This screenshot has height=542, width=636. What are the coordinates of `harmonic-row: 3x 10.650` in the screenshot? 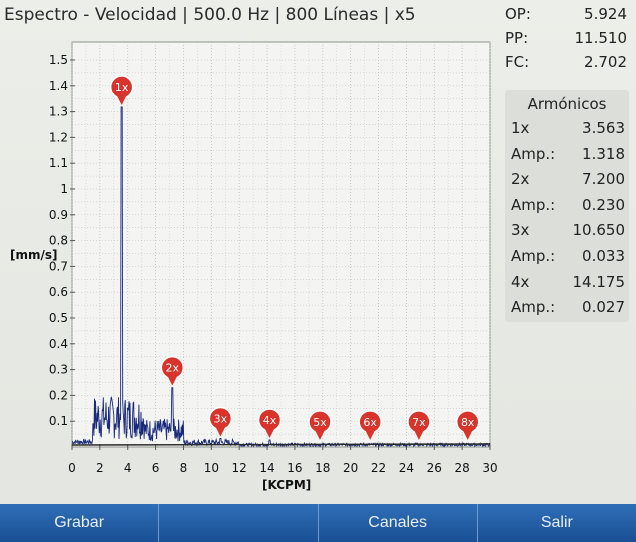 It's located at (567, 231).